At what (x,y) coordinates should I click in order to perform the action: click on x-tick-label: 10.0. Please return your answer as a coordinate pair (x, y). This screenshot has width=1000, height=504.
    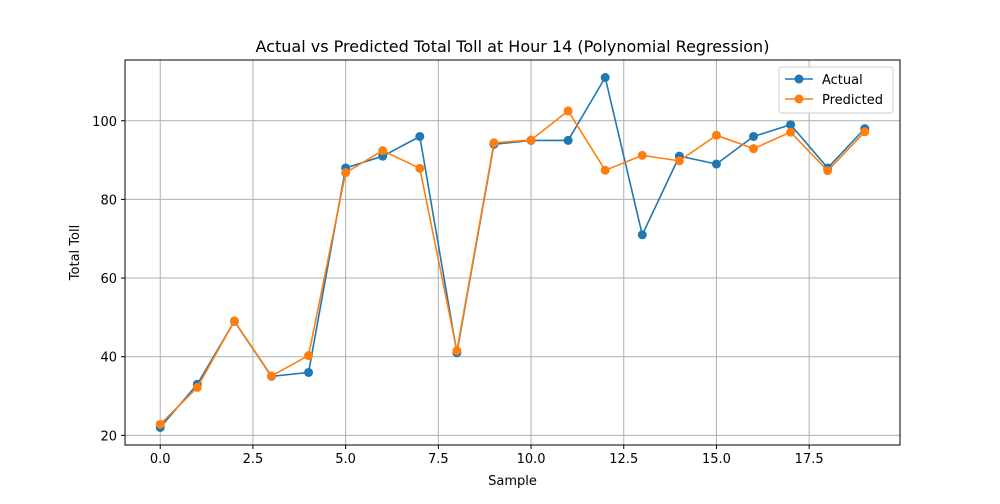
    Looking at the image, I should click on (531, 459).